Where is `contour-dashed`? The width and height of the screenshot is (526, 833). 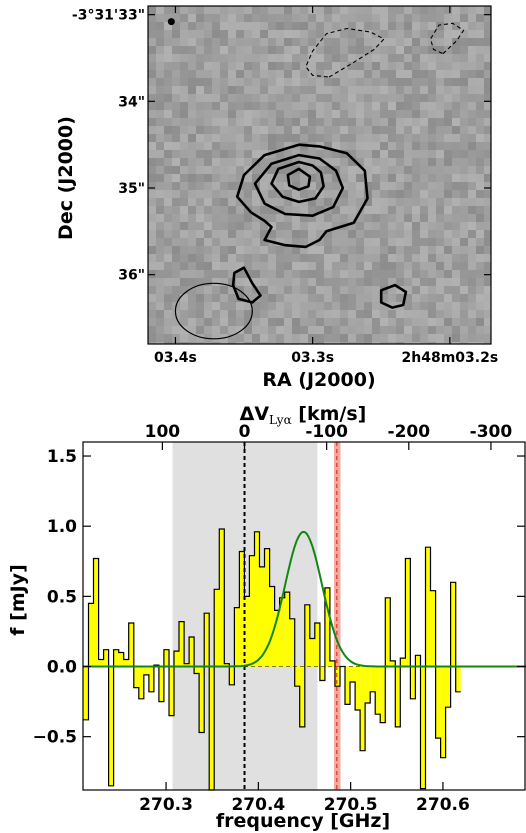 contour-dashed is located at coordinates (447, 38).